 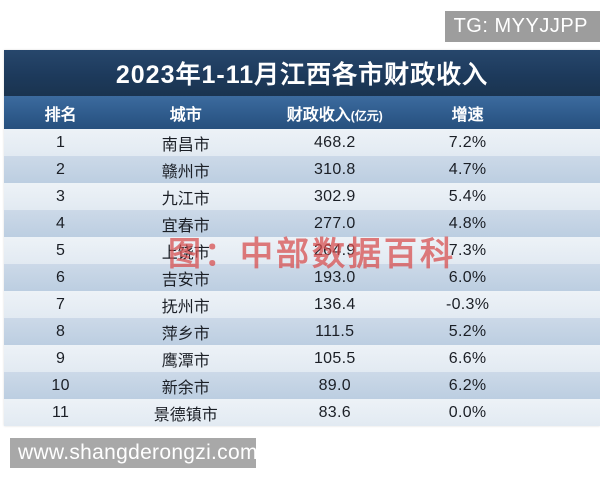 What do you see at coordinates (522, 26) in the screenshot?
I see `tg-watermark-label: TG: MYYJJPP` at bounding box center [522, 26].